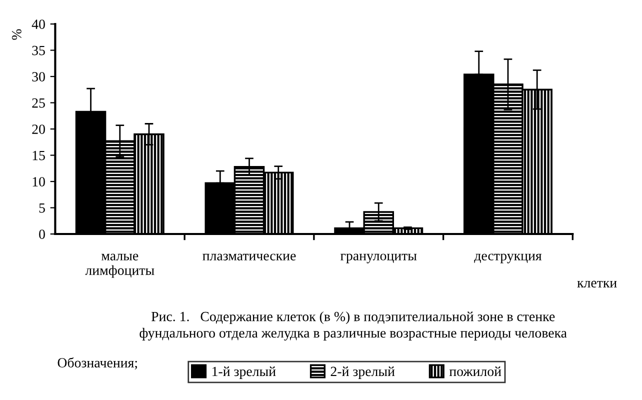 The image size is (642, 400). Describe the element at coordinates (38, 155) in the screenshot. I see `y-tick-label: 15` at that location.